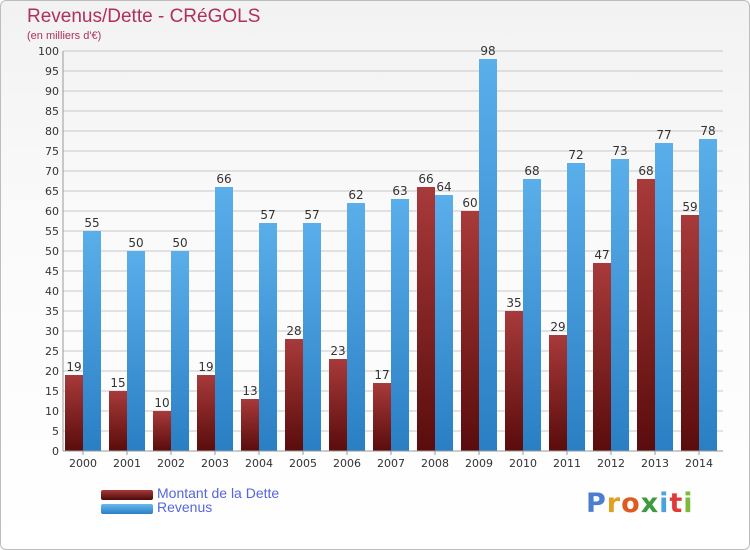 This screenshot has height=550, width=750. I want to click on logo-letter: P, so click(596, 503).